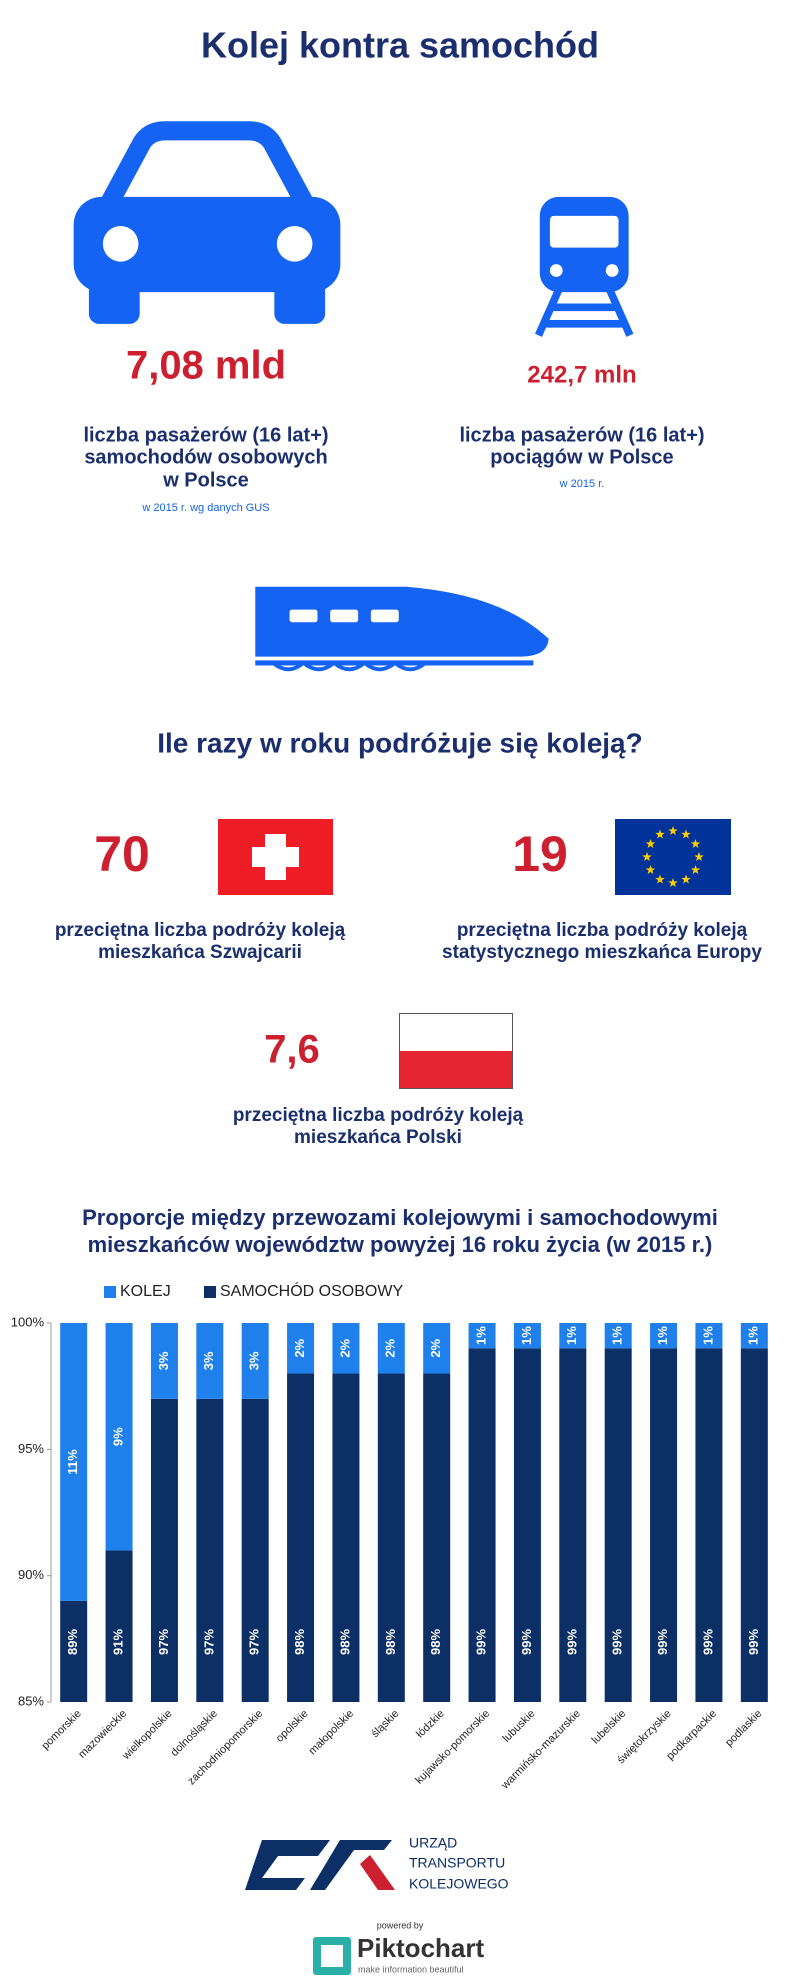  What do you see at coordinates (311, 1290) in the screenshot?
I see `legend-label: SAMOCHÓD OSOBOWY` at bounding box center [311, 1290].